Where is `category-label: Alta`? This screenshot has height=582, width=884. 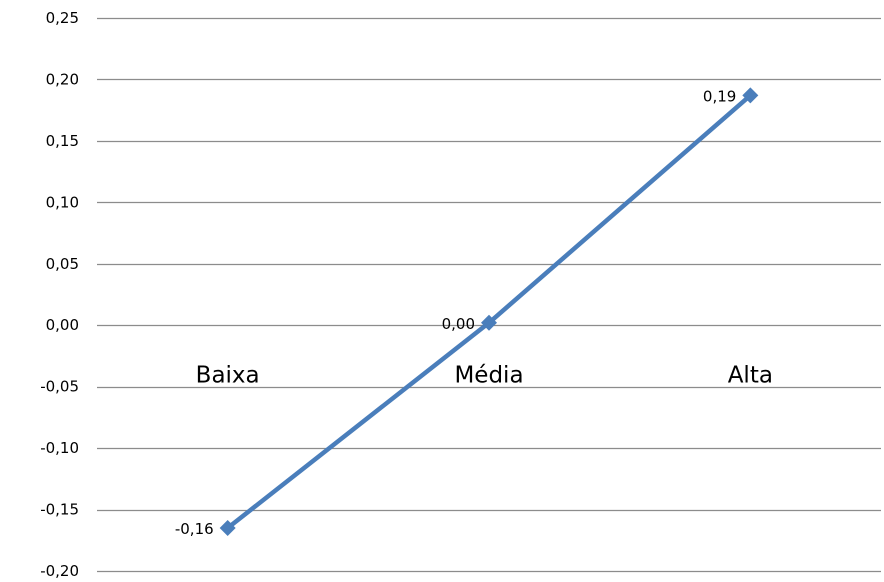 category-label: Alta is located at coordinates (750, 376).